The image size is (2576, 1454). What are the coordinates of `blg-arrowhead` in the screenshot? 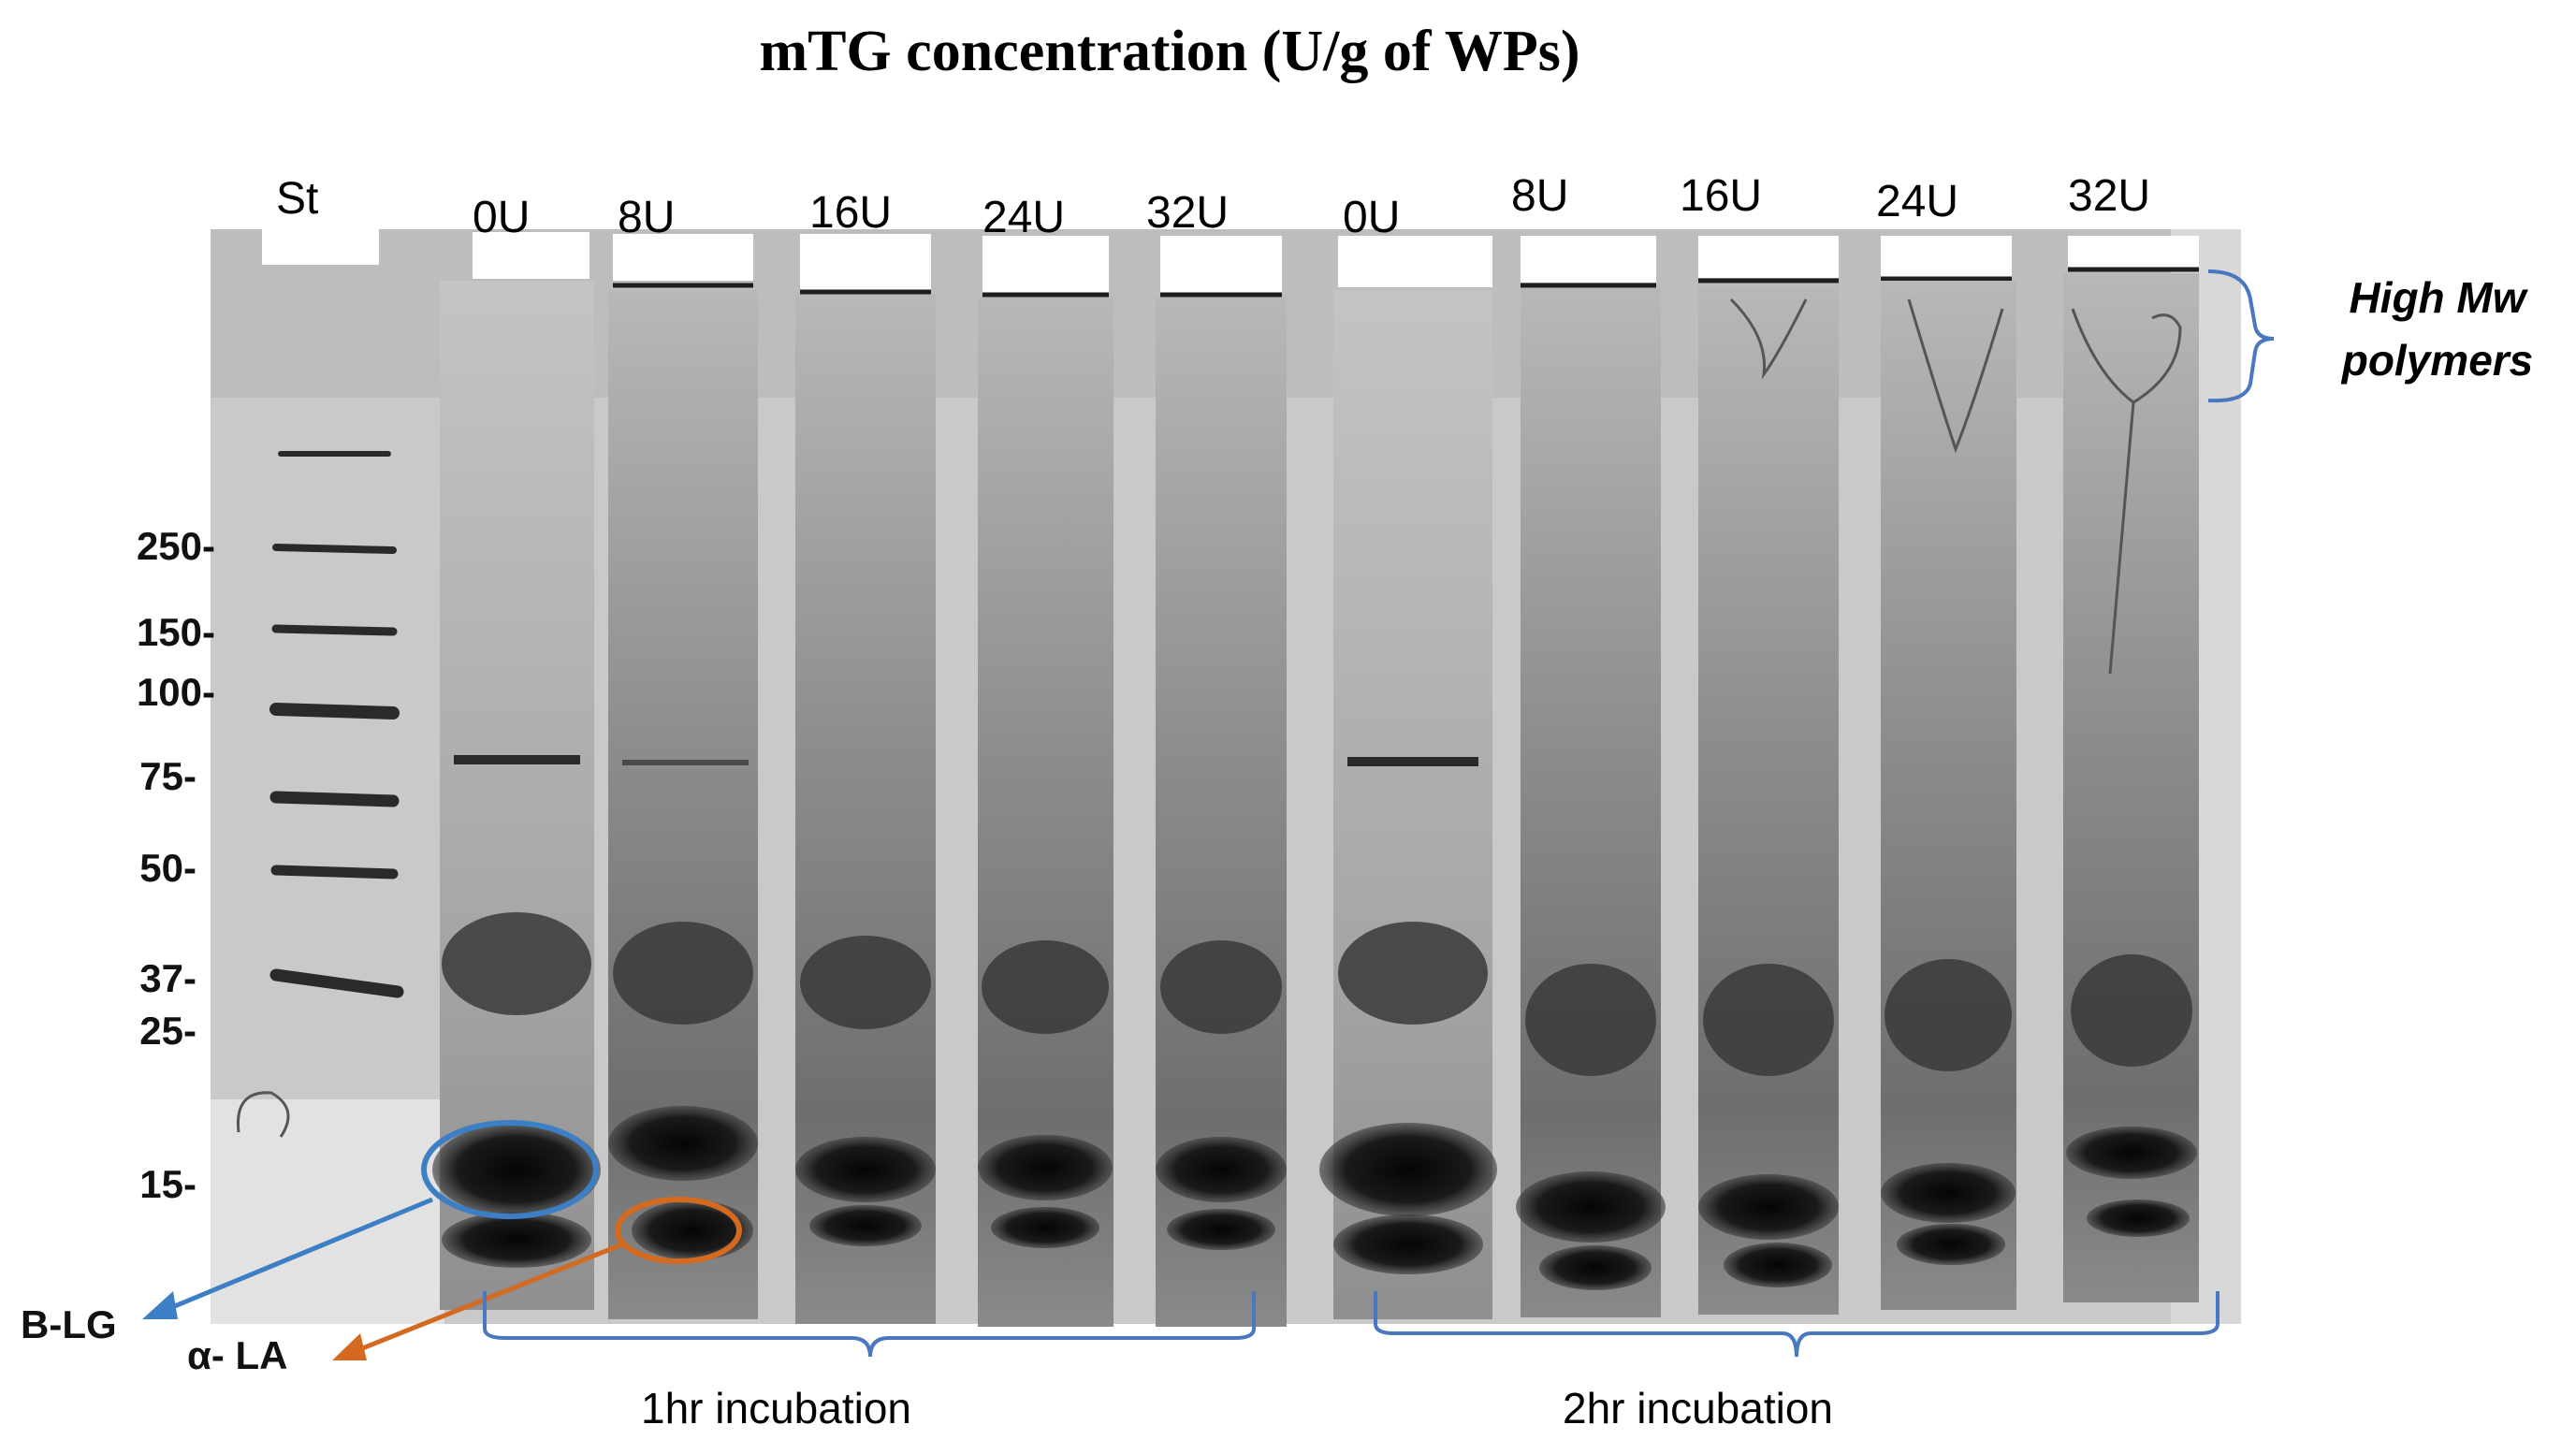 It's located at (160, 1305).